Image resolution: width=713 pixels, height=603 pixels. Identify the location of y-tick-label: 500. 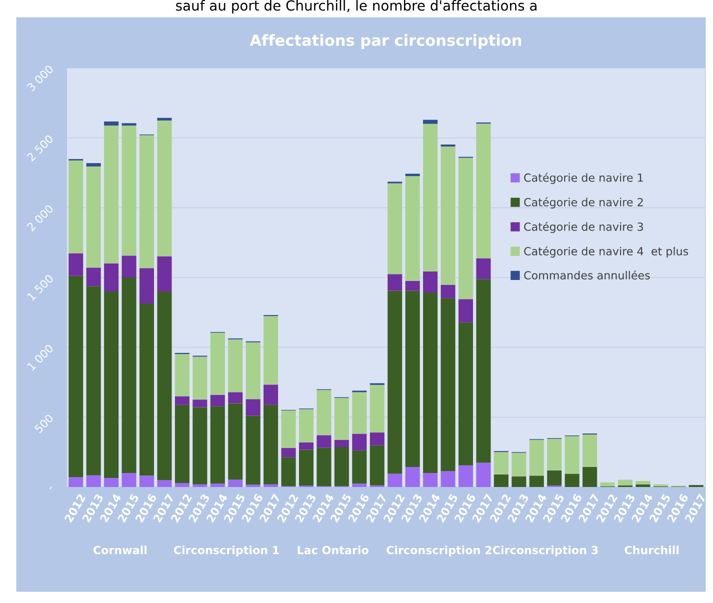
(44, 424).